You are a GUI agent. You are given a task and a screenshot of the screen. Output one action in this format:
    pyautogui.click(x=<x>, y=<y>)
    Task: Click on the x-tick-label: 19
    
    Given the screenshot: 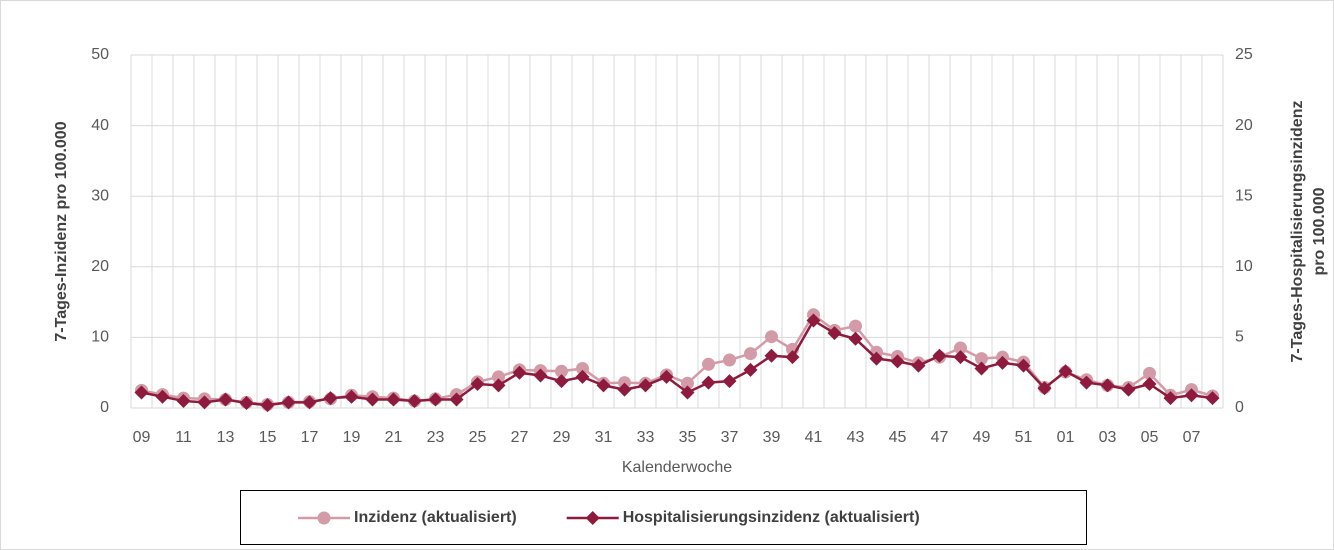 What is the action you would take?
    pyautogui.click(x=352, y=437)
    